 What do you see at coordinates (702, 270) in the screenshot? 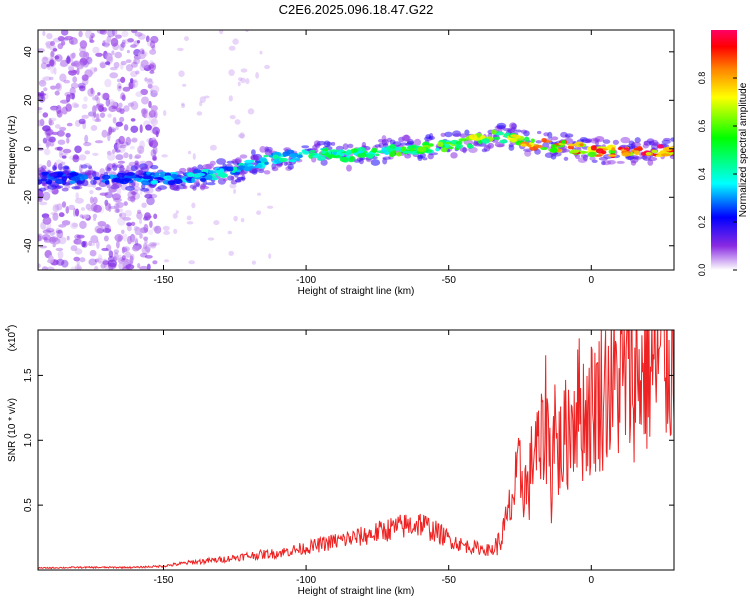
I see `colorbar-tick-label: 0.0` at bounding box center [702, 270].